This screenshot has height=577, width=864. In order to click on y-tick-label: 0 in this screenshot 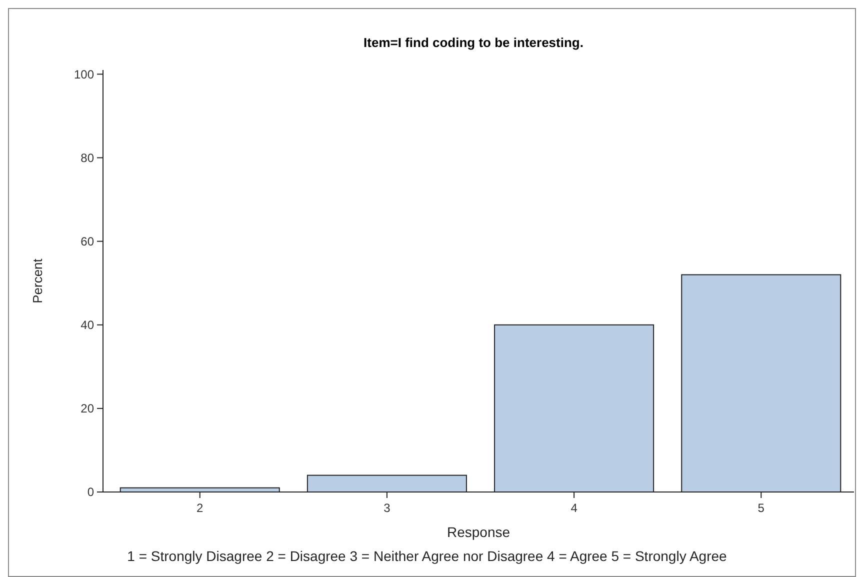, I will do `click(90, 492)`.